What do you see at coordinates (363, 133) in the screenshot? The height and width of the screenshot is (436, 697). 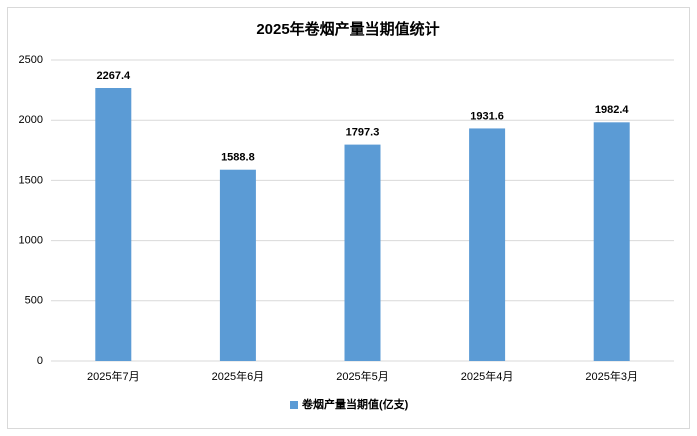 I see `value-label: 1797.3` at bounding box center [363, 133].